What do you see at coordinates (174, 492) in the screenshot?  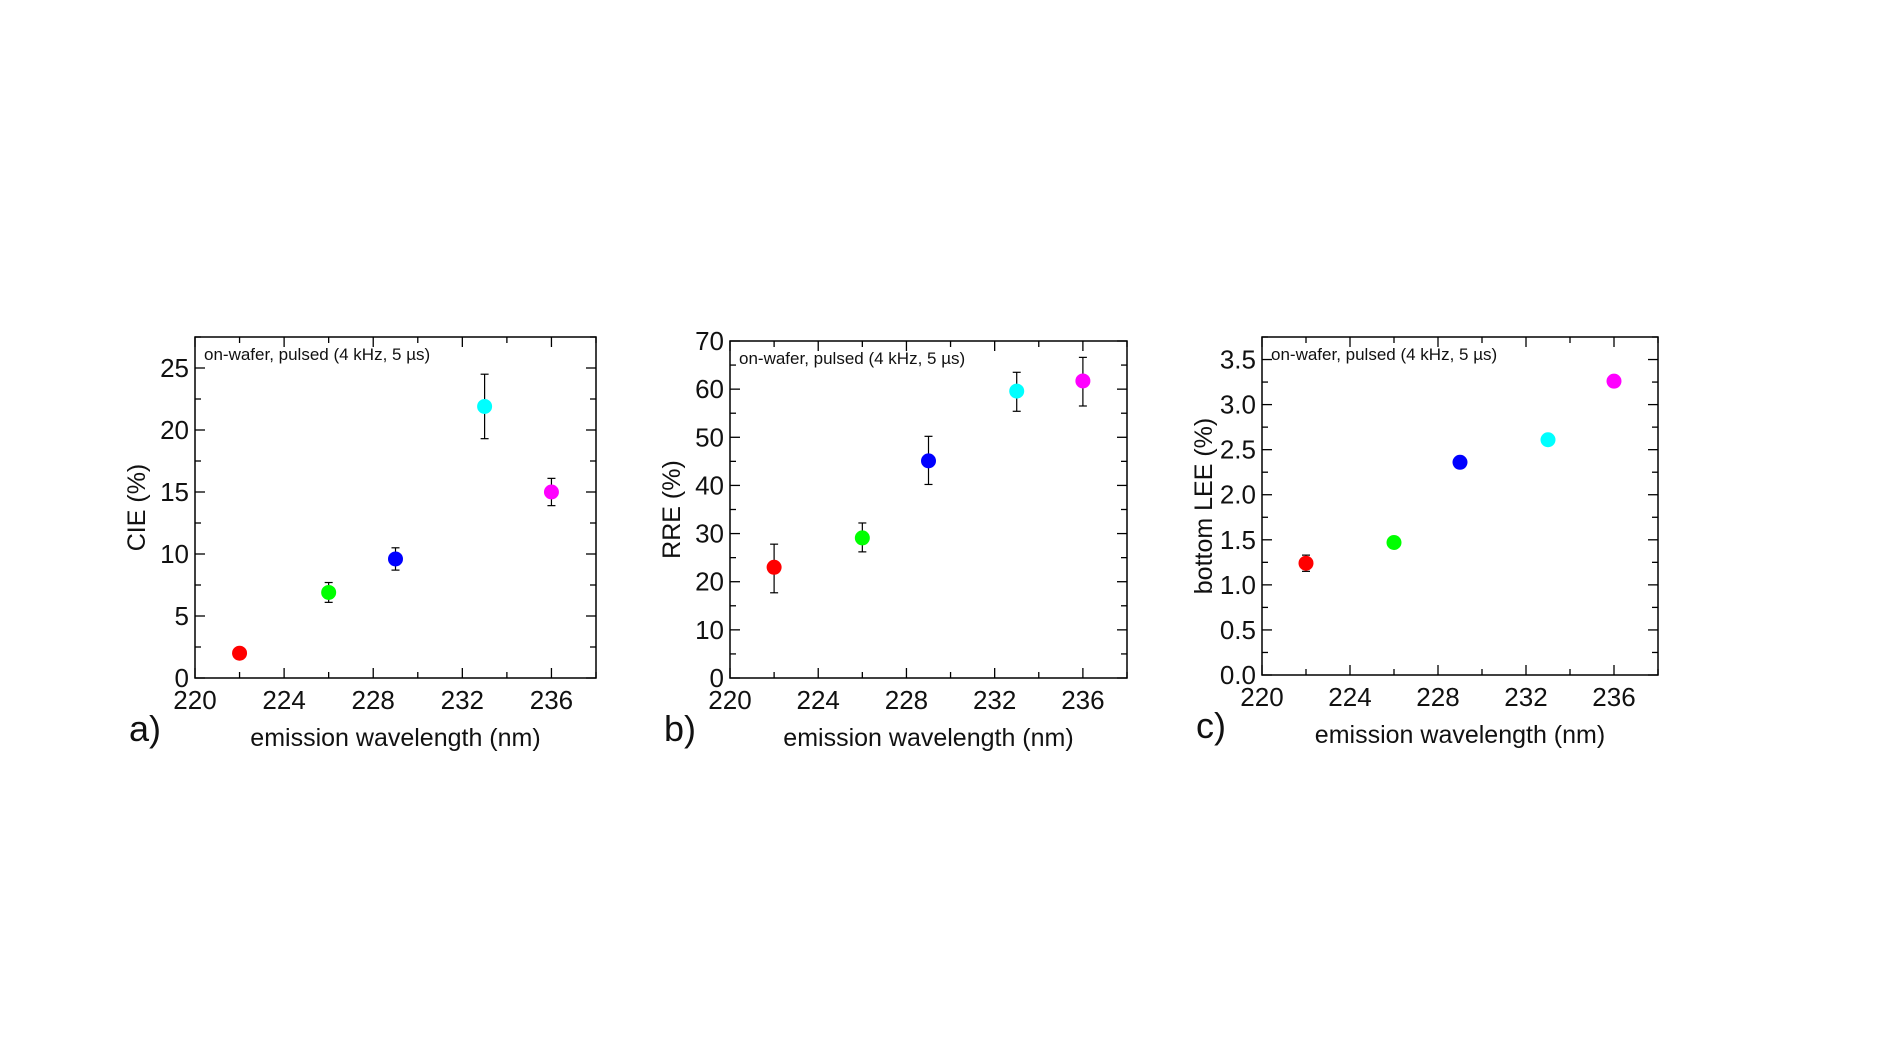 I see `y-tick-label: 15` at bounding box center [174, 492].